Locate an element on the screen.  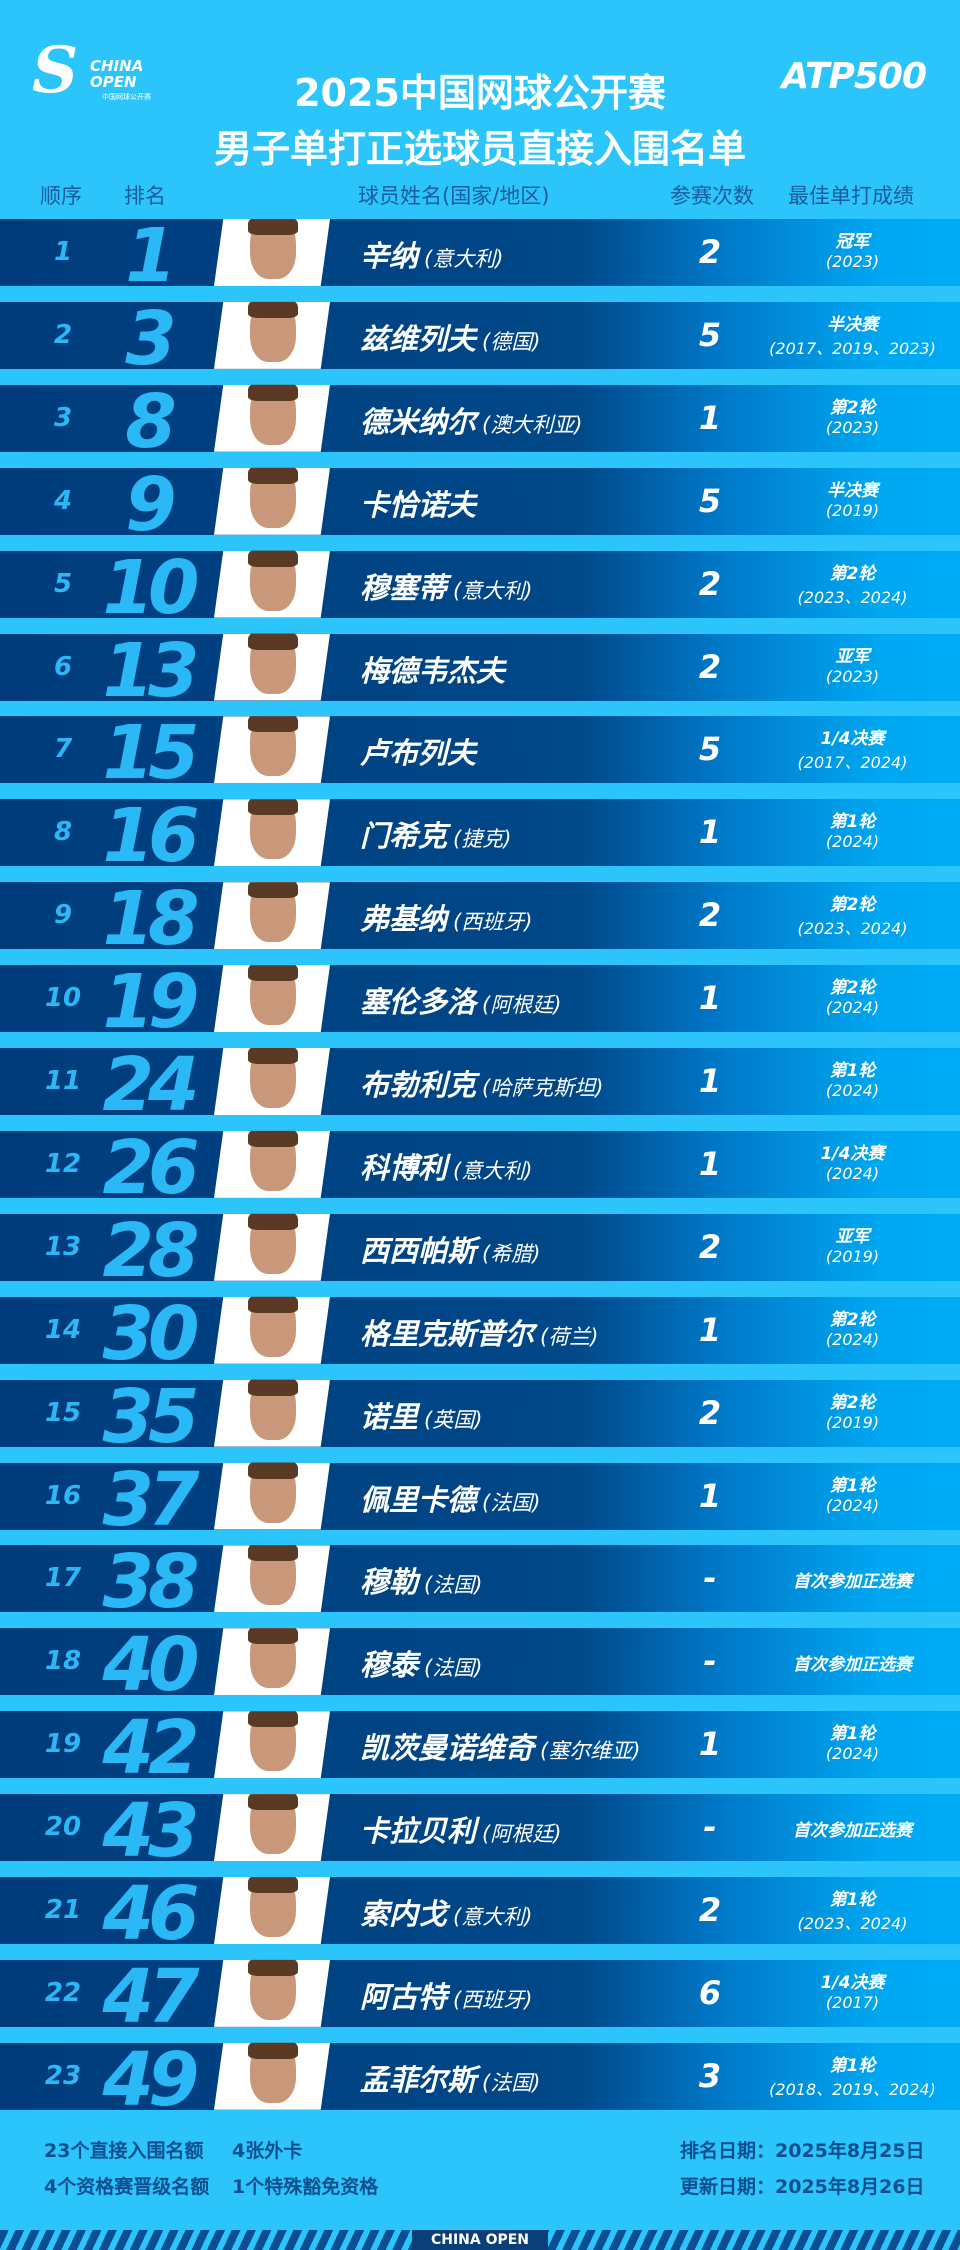
player-name-text: 卡恰诺夫 is located at coordinates (418, 504).